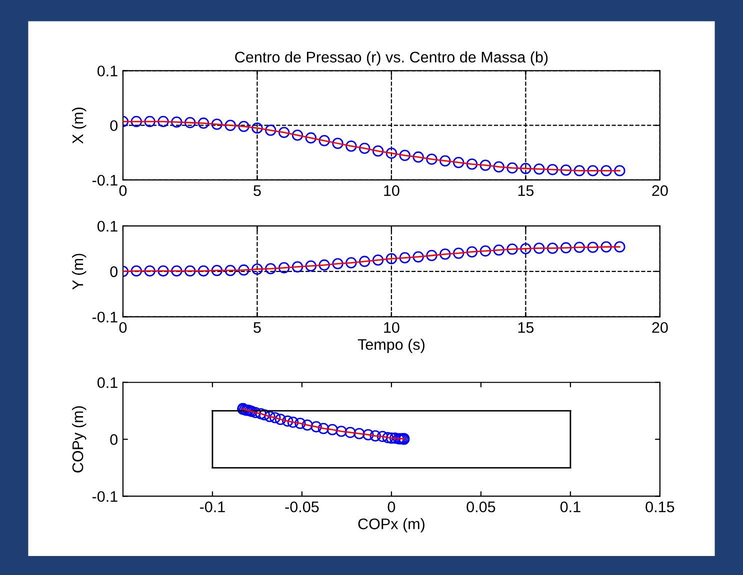 Image resolution: width=743 pixels, height=575 pixels. What do you see at coordinates (79, 126) in the screenshot?
I see `y-axis-title: X (m)` at bounding box center [79, 126].